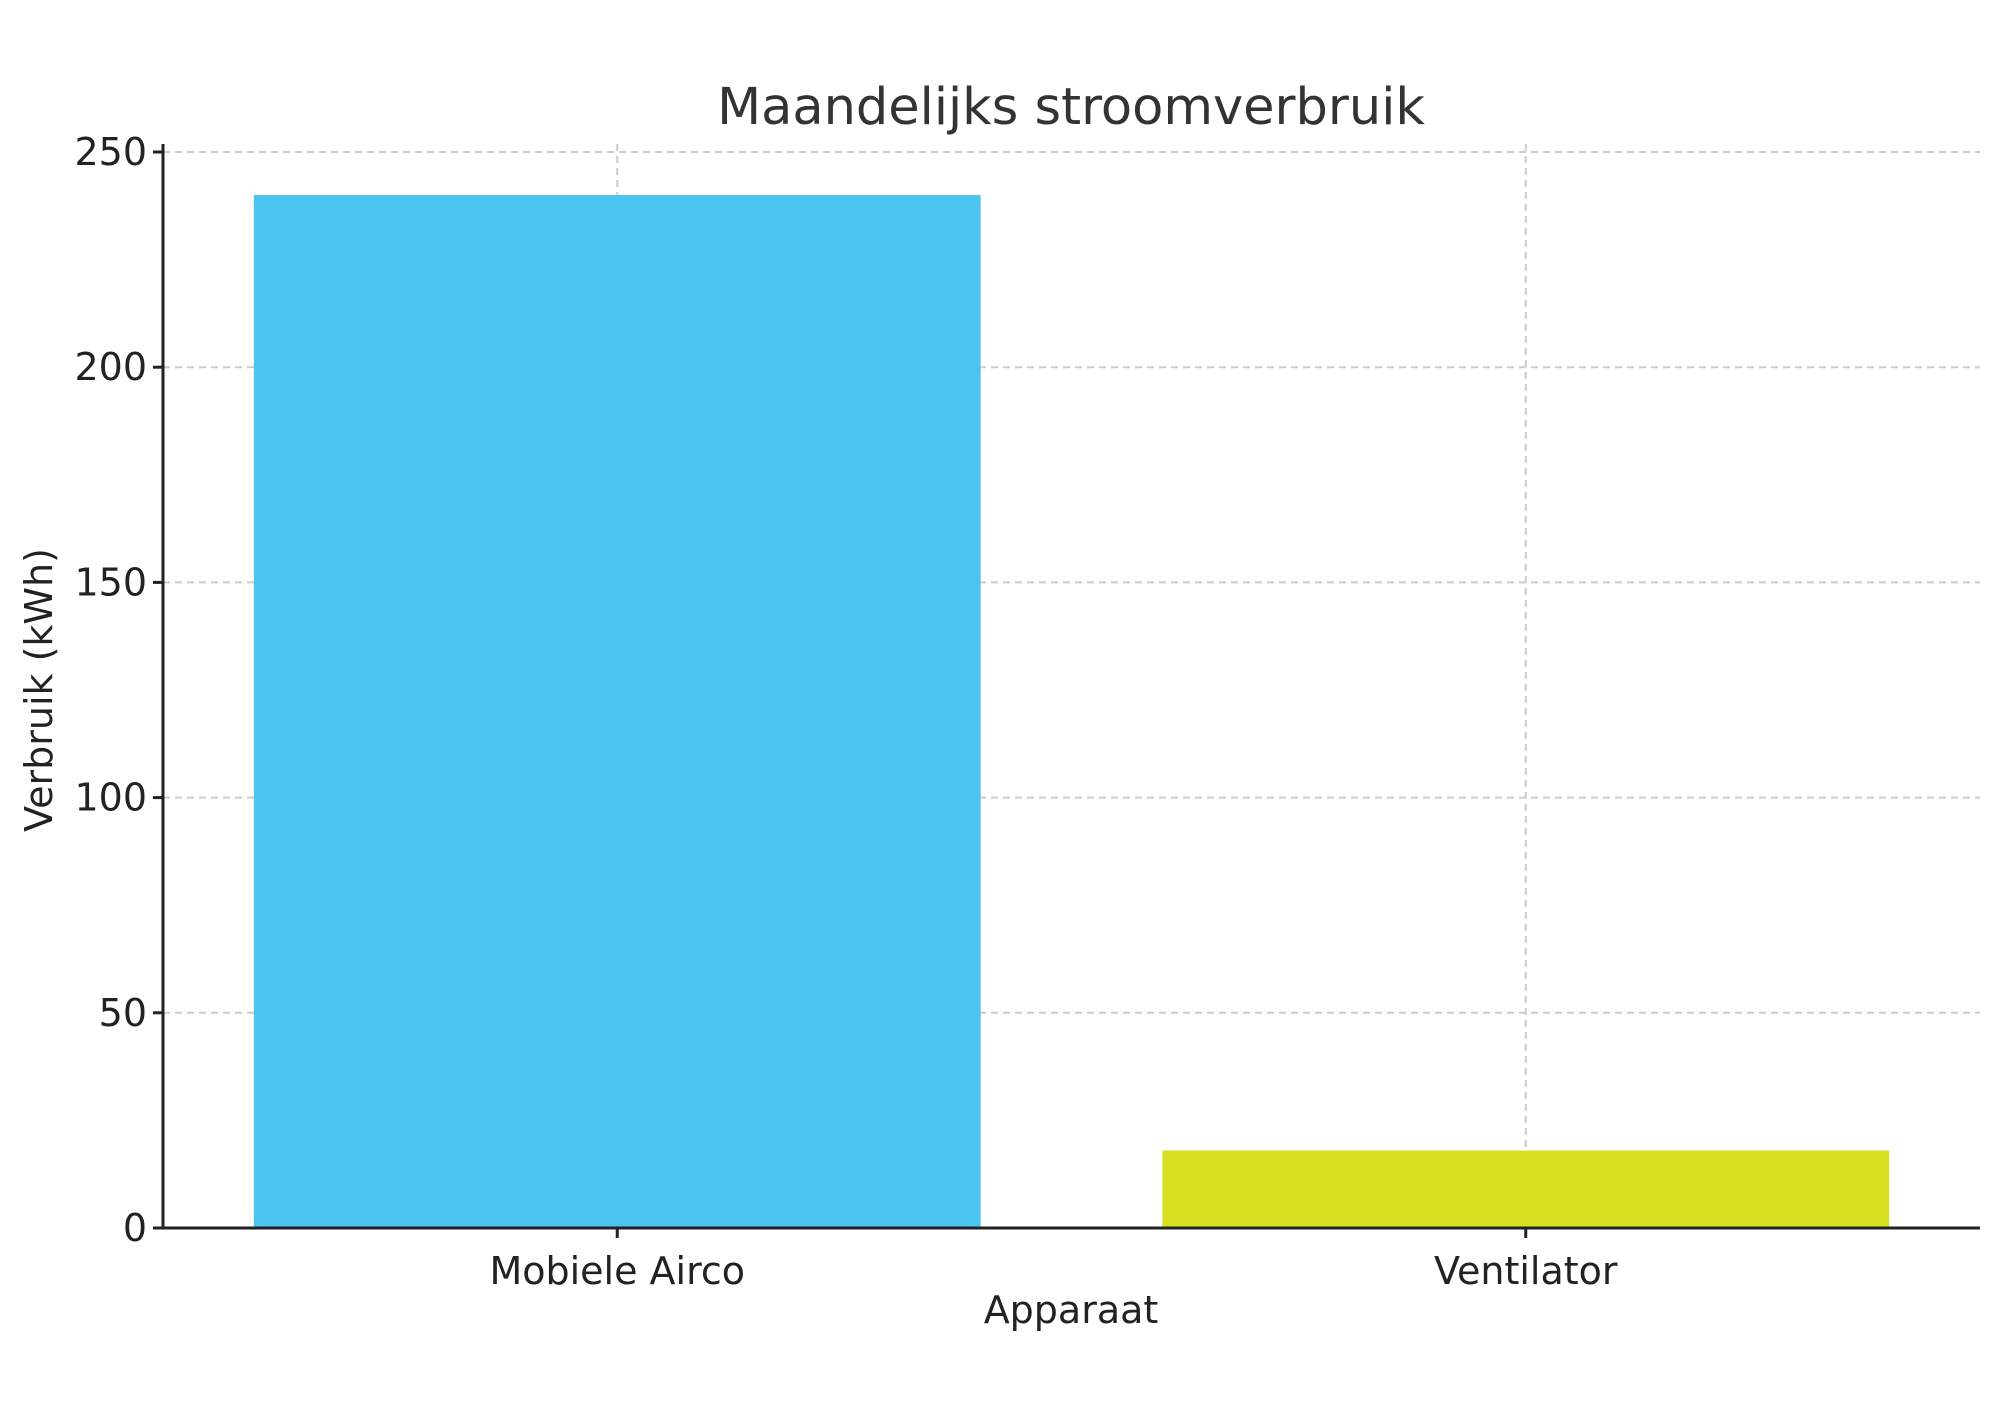 The height and width of the screenshot is (1414, 2000). What do you see at coordinates (1071, 107) in the screenshot?
I see `chart-title: Maandelijks stroomverbruik` at bounding box center [1071, 107].